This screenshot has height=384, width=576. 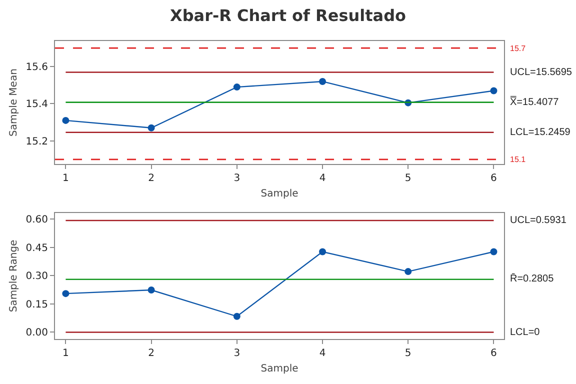 What do you see at coordinates (525, 332) in the screenshot?
I see `ref-line-label: LCL=0` at bounding box center [525, 332].